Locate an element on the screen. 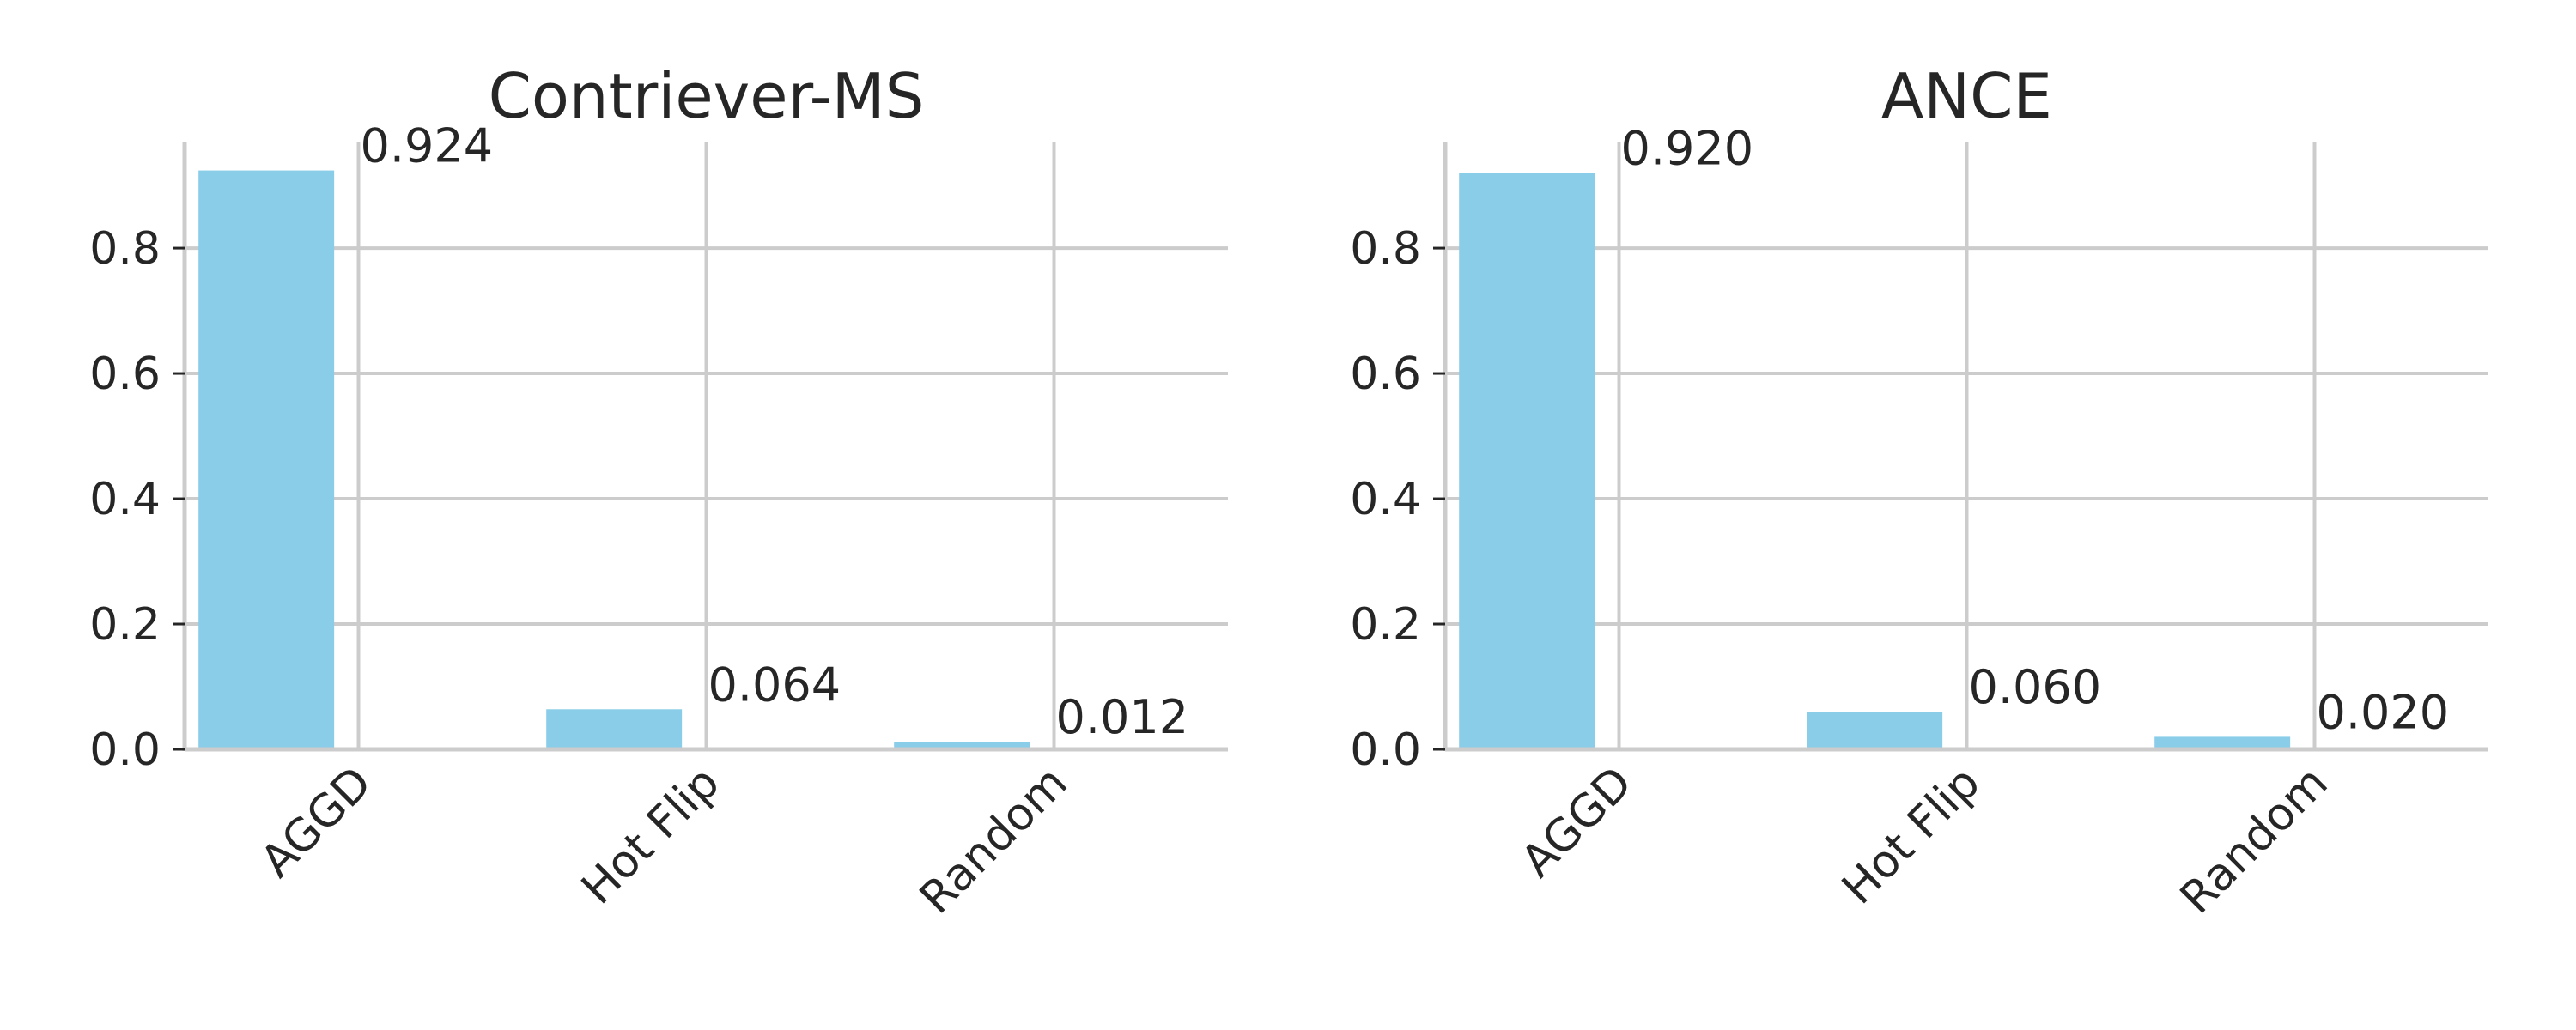  bar-value-label: 0.060 is located at coordinates (2035, 687).